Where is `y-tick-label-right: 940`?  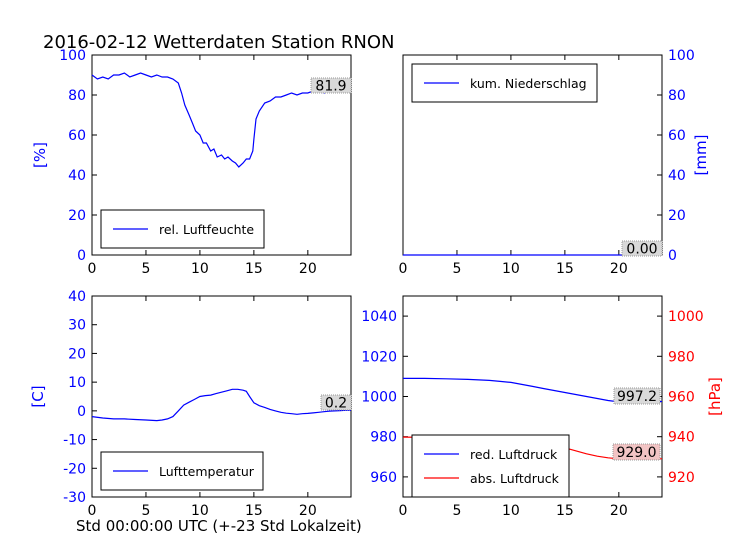
y-tick-label-right: 940 is located at coordinates (681, 438).